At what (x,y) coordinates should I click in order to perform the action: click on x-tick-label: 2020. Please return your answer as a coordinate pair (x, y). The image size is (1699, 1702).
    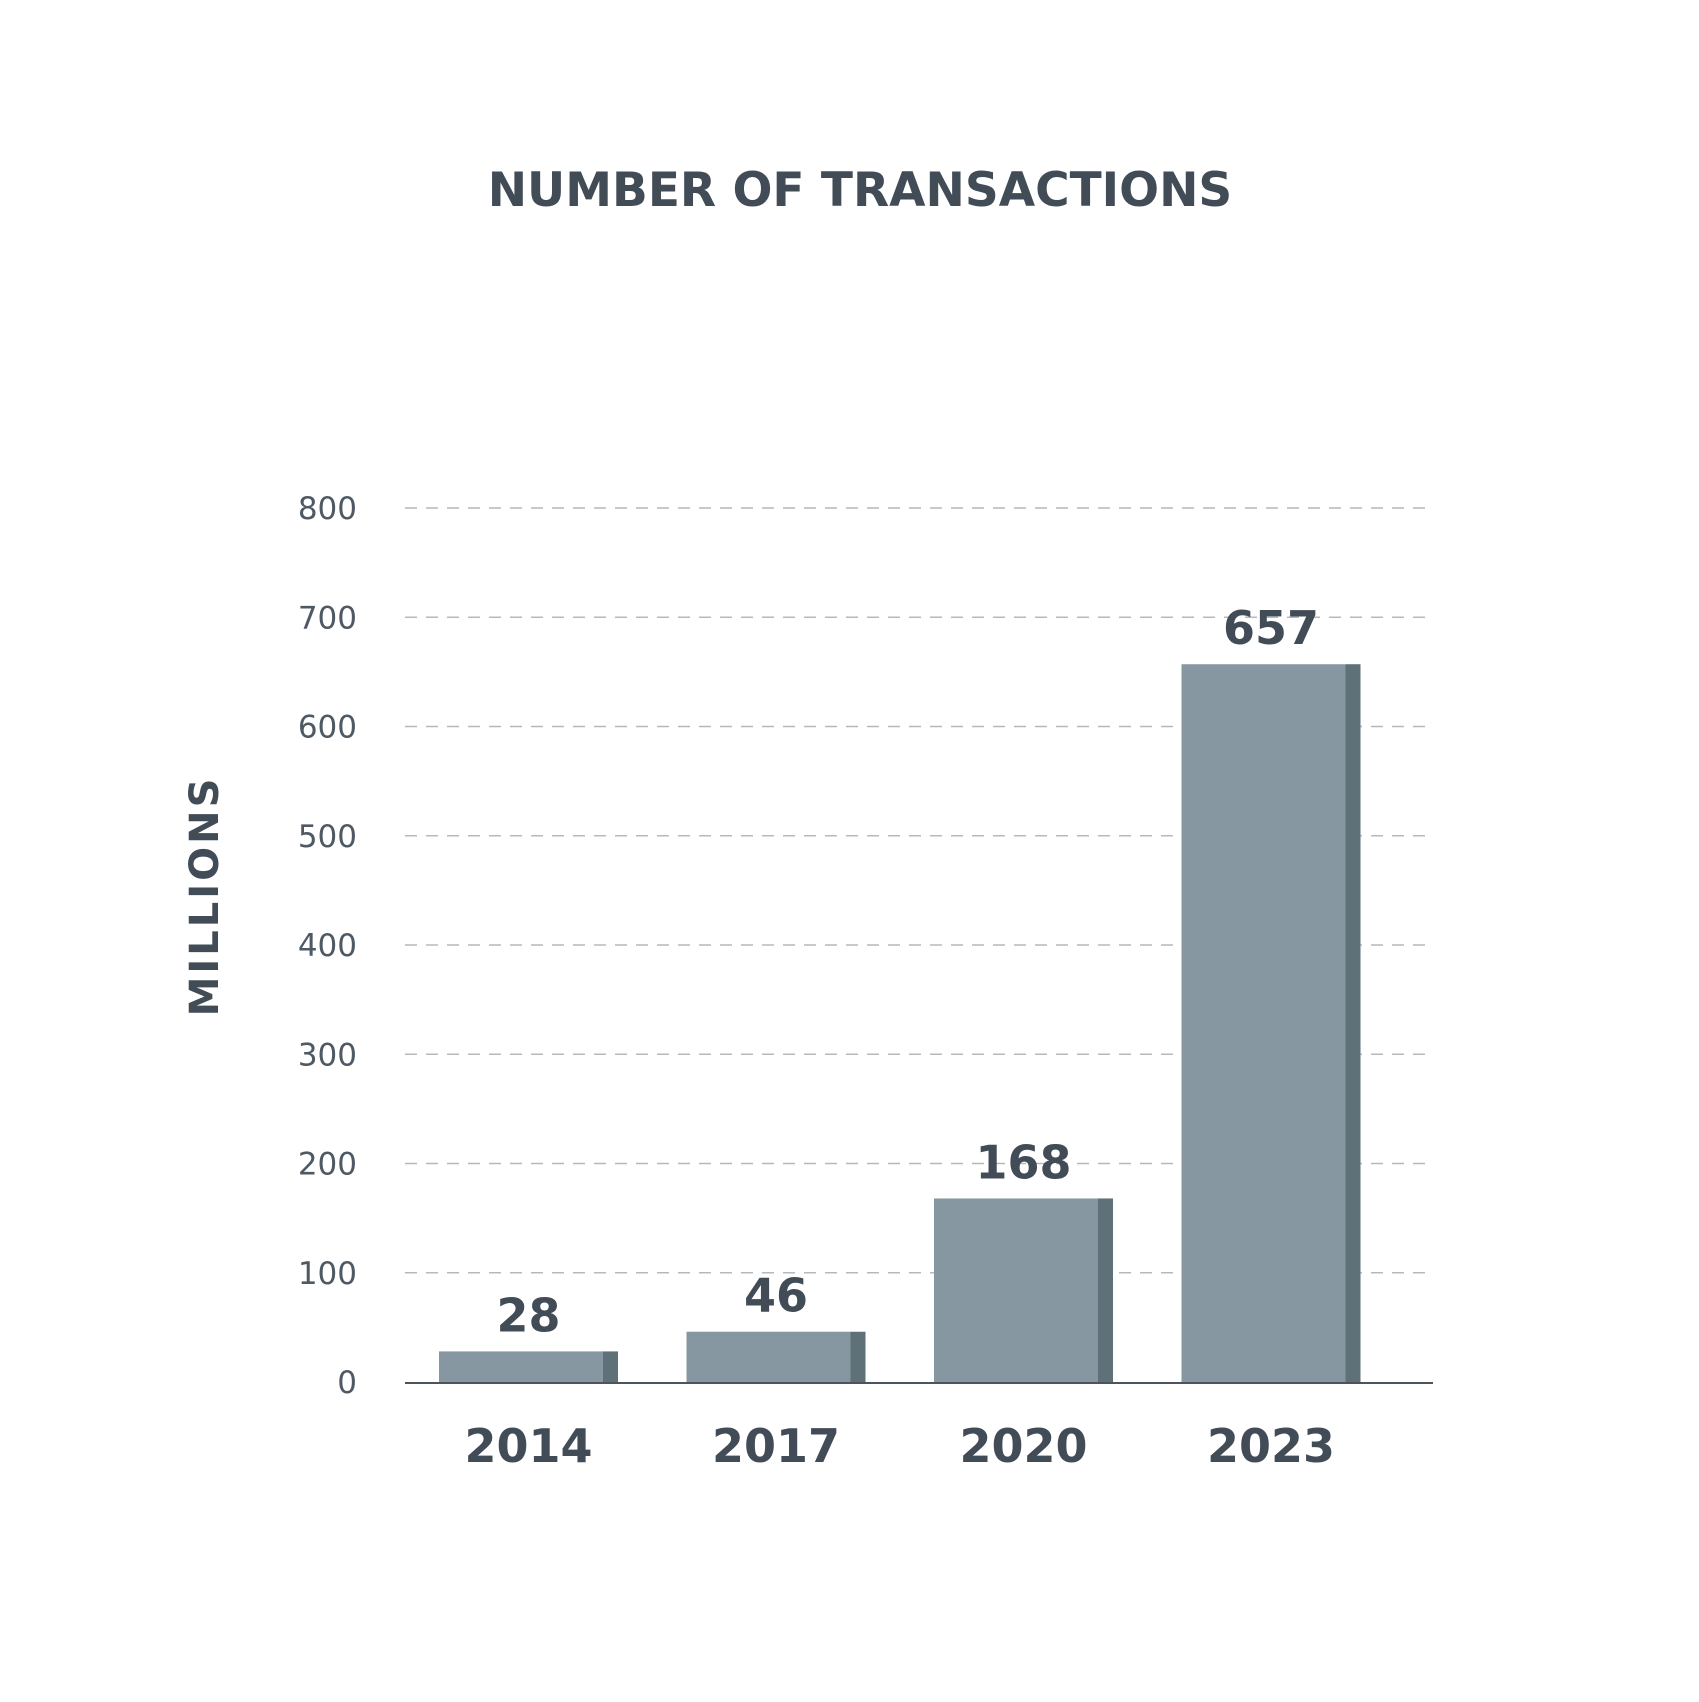
    Looking at the image, I should click on (1023, 1446).